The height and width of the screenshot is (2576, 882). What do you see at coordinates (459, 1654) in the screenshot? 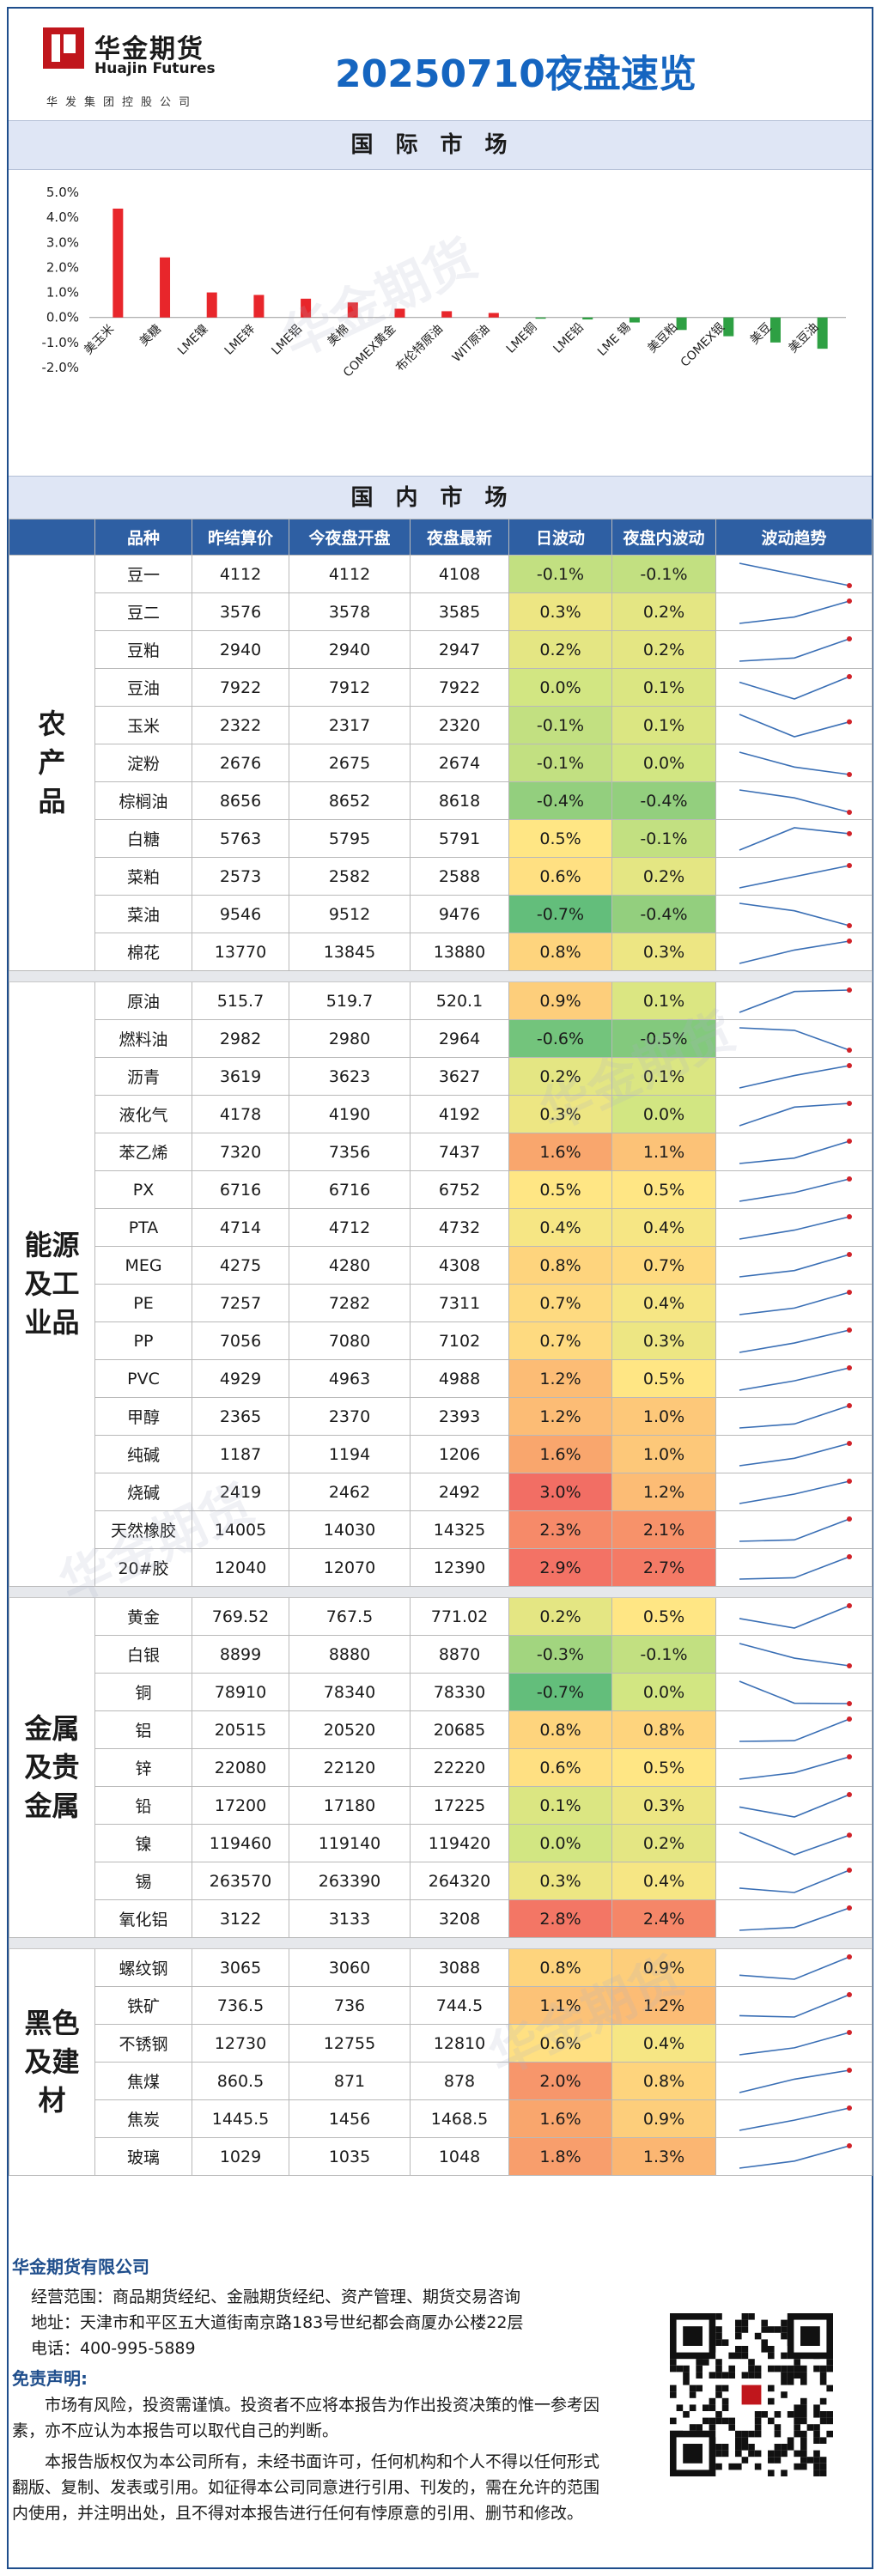
I see `night-last: 8870` at bounding box center [459, 1654].